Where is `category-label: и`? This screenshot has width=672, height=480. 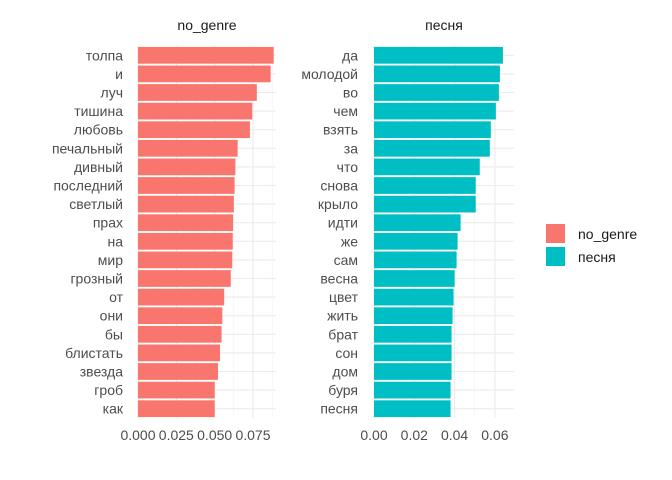
category-label: и is located at coordinates (119, 74).